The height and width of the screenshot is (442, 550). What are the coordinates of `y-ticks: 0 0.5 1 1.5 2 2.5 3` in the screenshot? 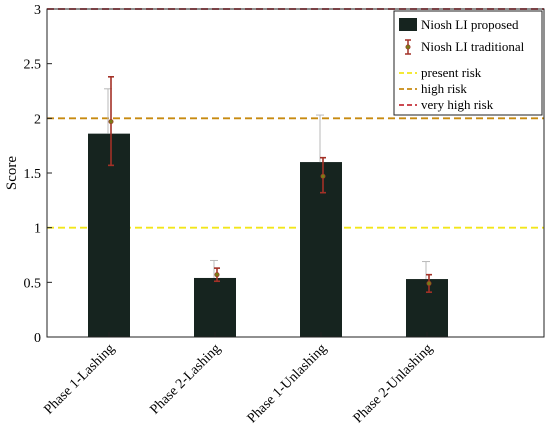 It's located at (38, 174).